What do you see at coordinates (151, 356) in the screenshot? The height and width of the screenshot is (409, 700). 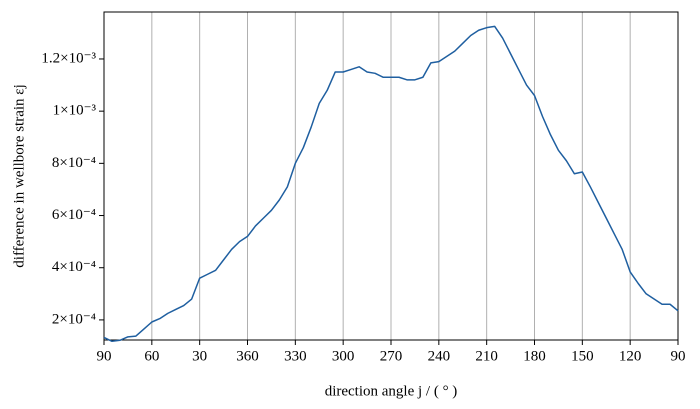 I see `x-tick-label: 60` at bounding box center [151, 356].